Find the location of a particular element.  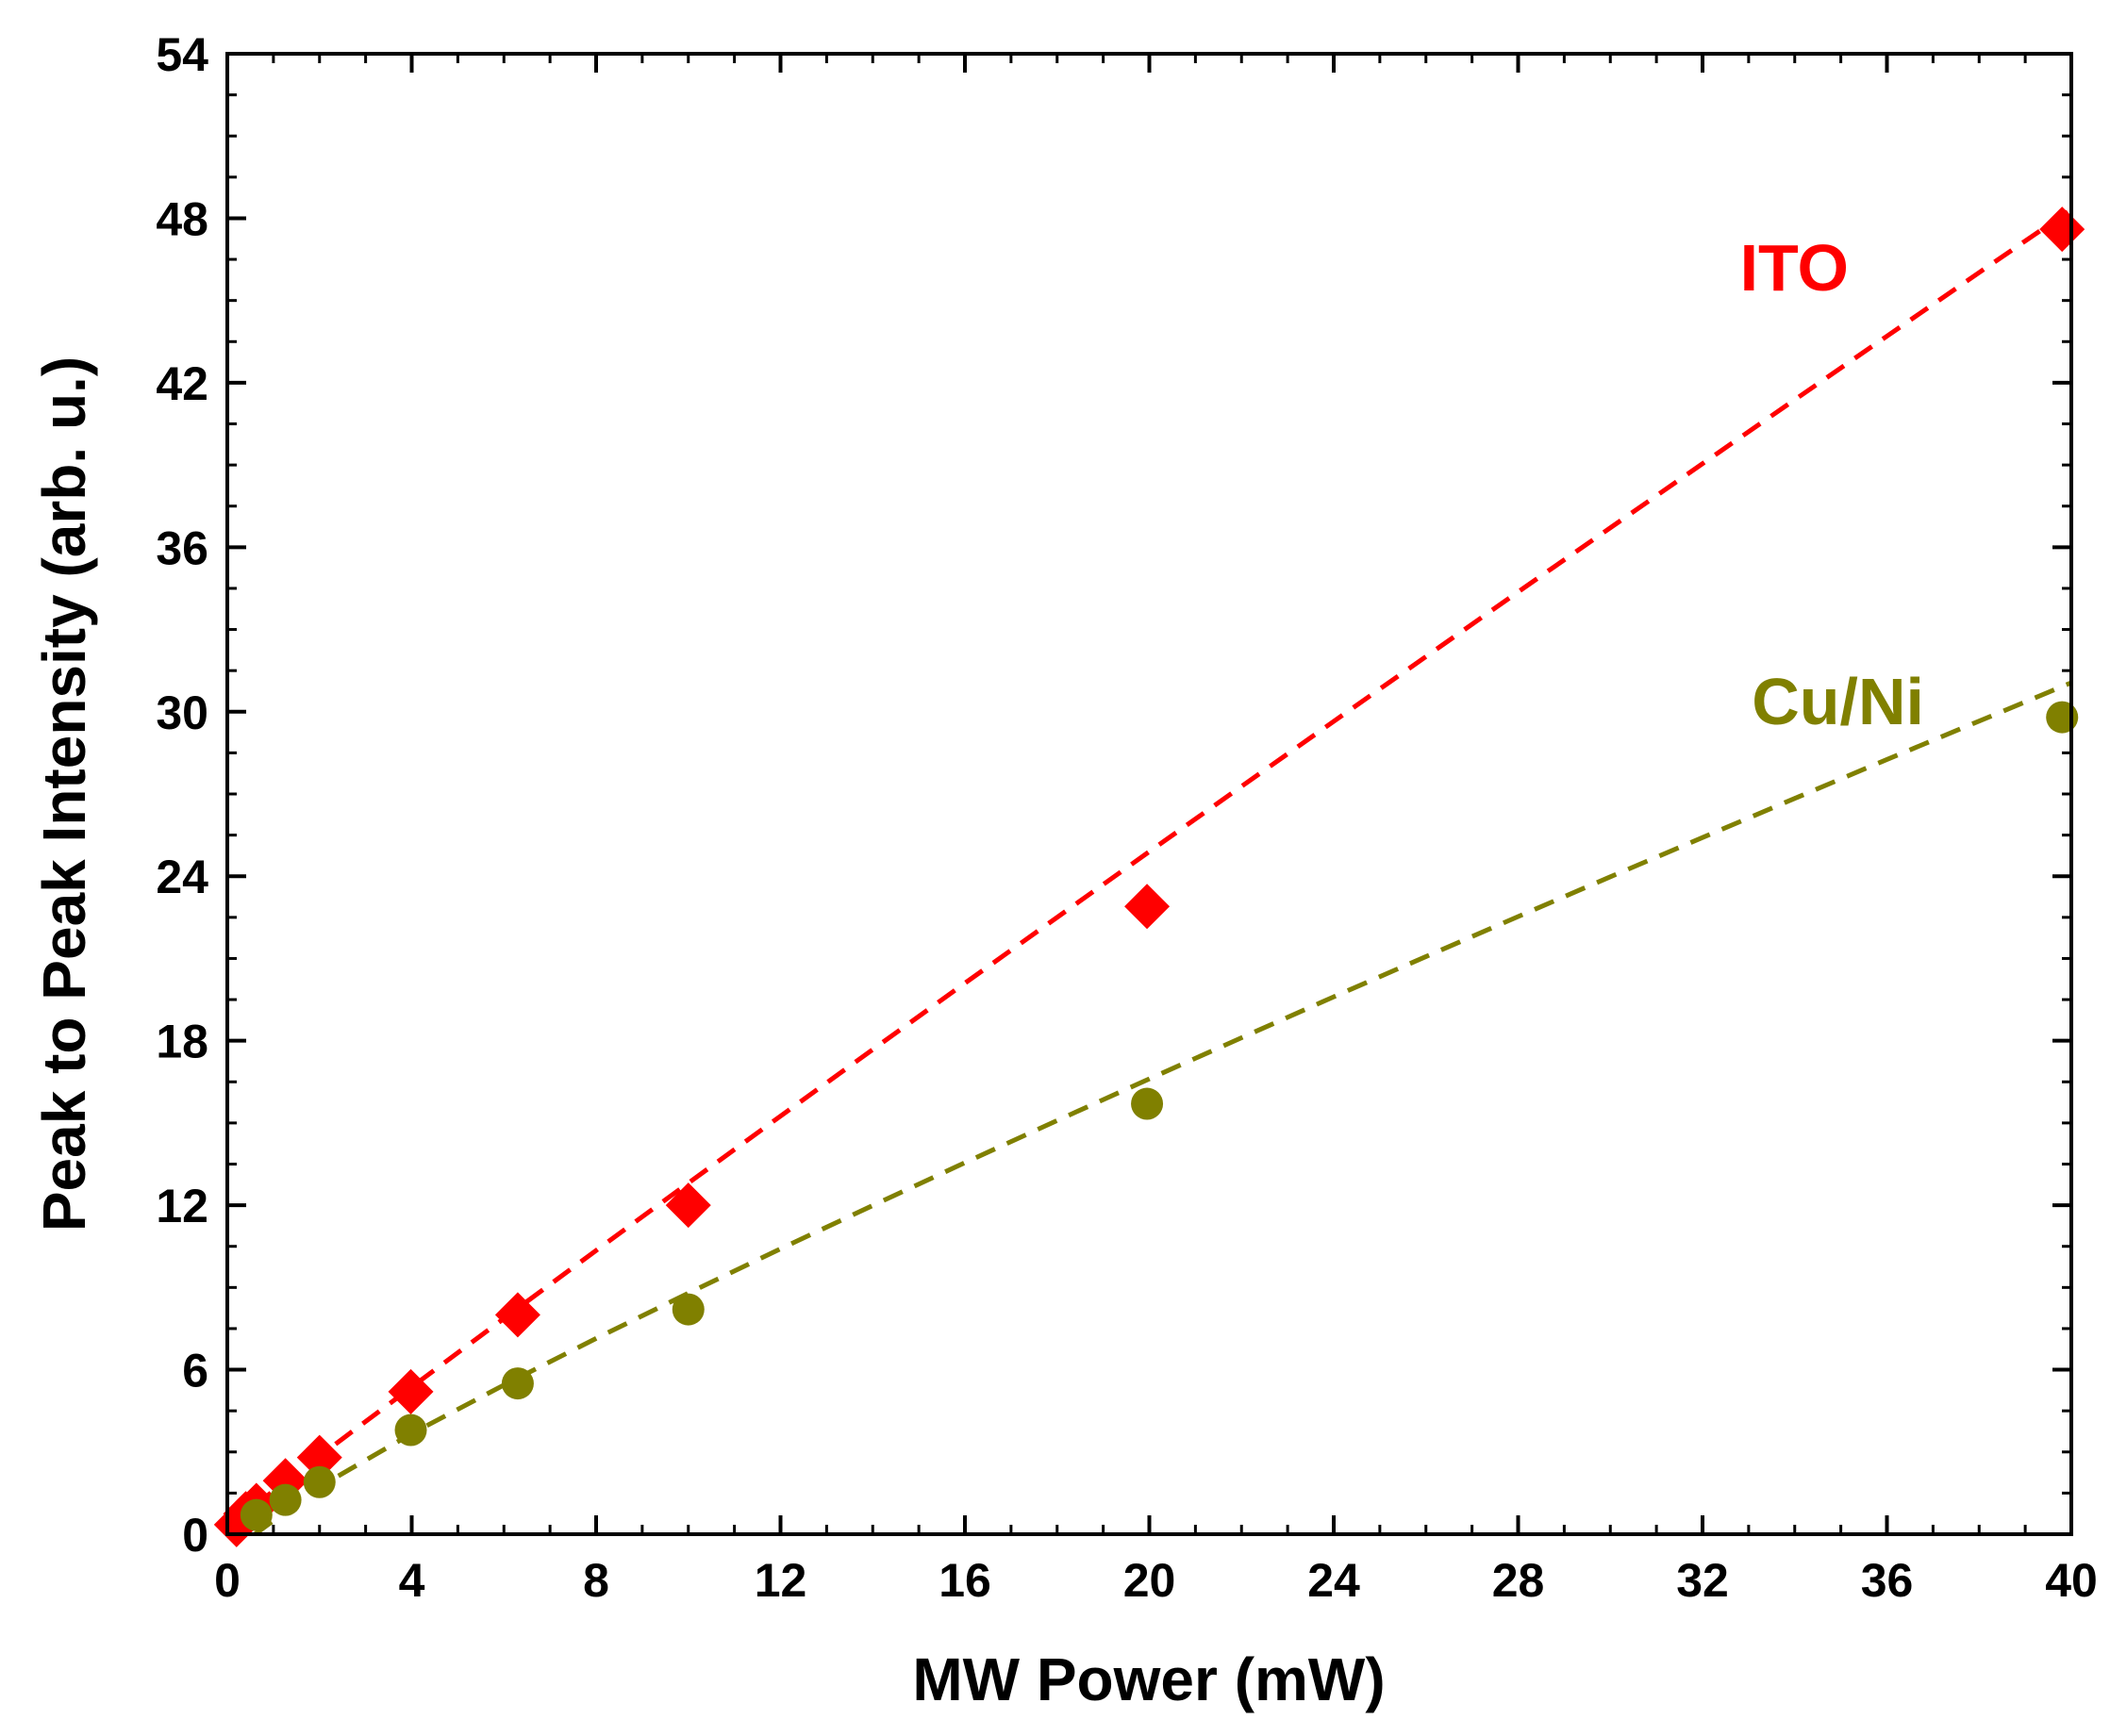

x-tick-label: 20 is located at coordinates (1149, 1581).